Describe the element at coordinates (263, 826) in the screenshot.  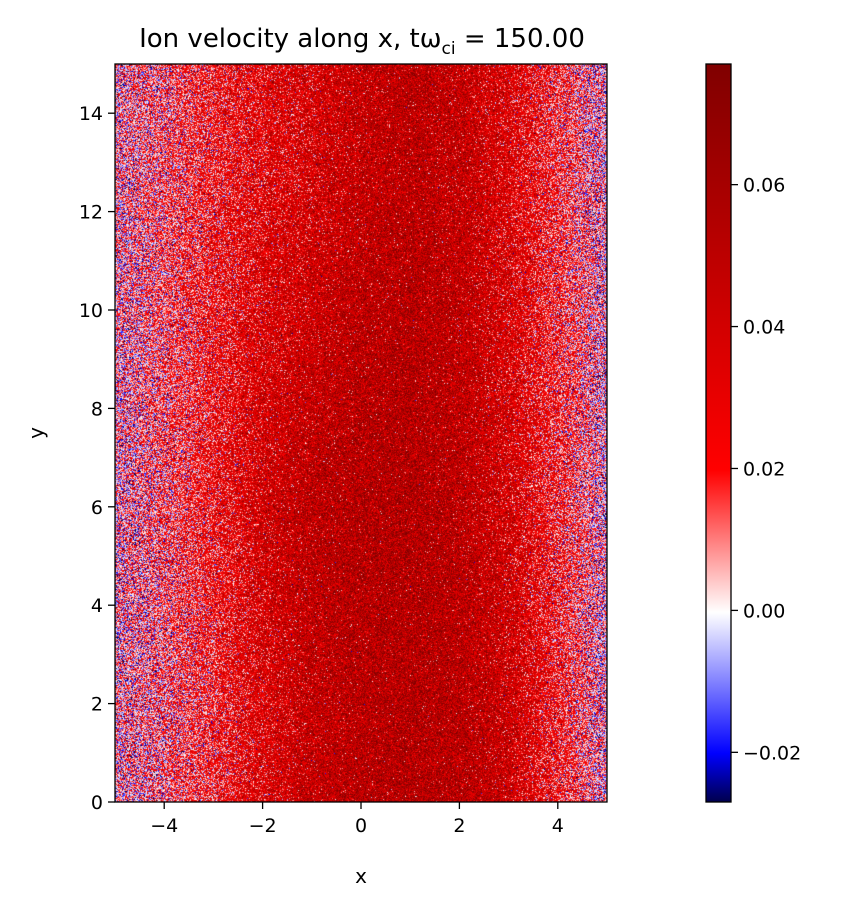
I see `x-tick-label: −2` at that location.